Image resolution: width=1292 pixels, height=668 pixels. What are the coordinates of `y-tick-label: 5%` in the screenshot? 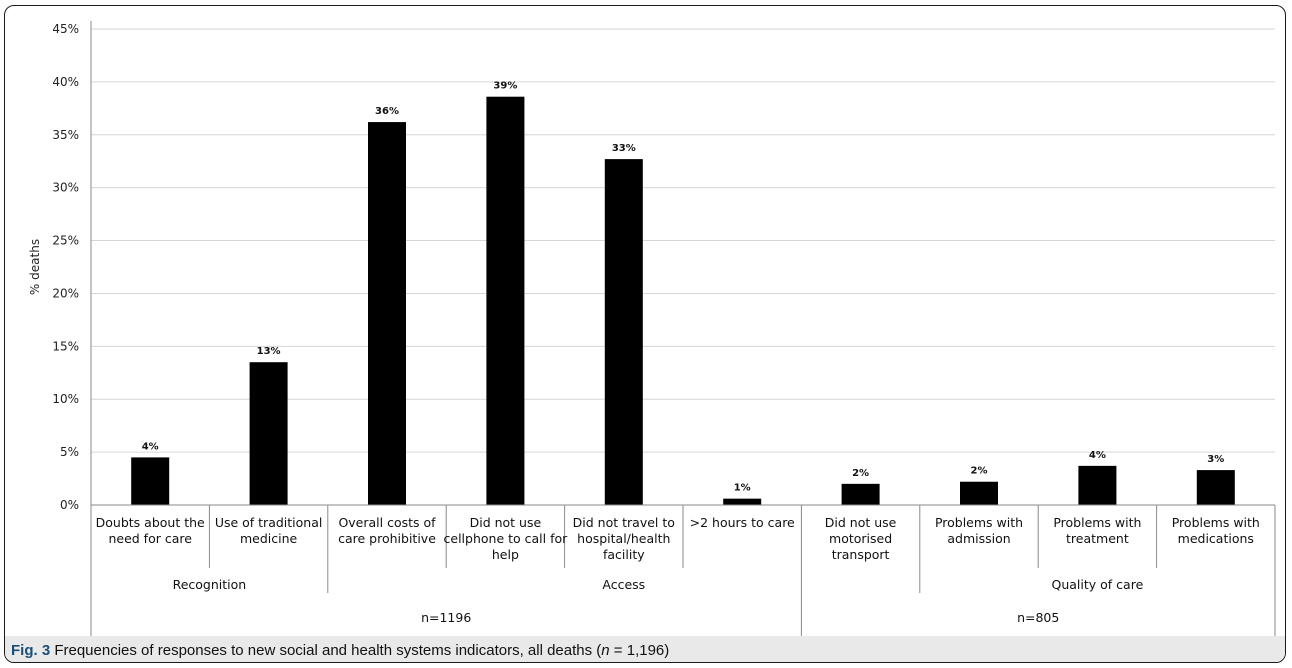 It's located at (69, 452).